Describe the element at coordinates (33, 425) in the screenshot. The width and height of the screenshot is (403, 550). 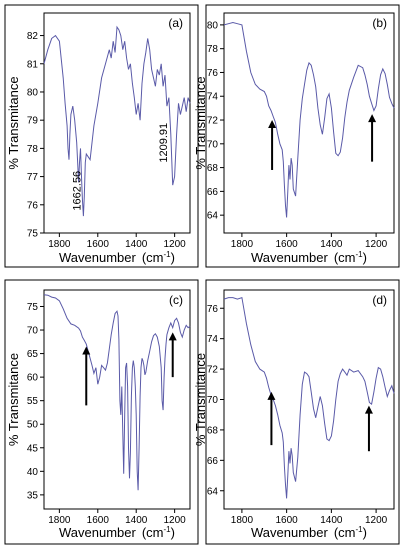
I see `y-tick-label: 50` at that location.